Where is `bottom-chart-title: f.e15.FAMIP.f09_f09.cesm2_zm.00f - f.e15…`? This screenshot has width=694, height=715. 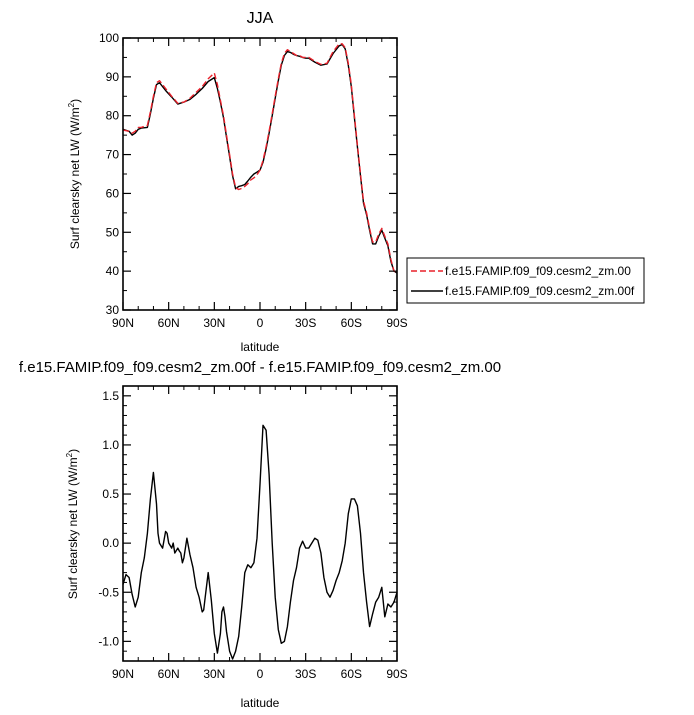 bottom-chart-title: f.e15.FAMIP.f09_f09.cesm2_zm.00f - f.e15… is located at coordinates (260, 367).